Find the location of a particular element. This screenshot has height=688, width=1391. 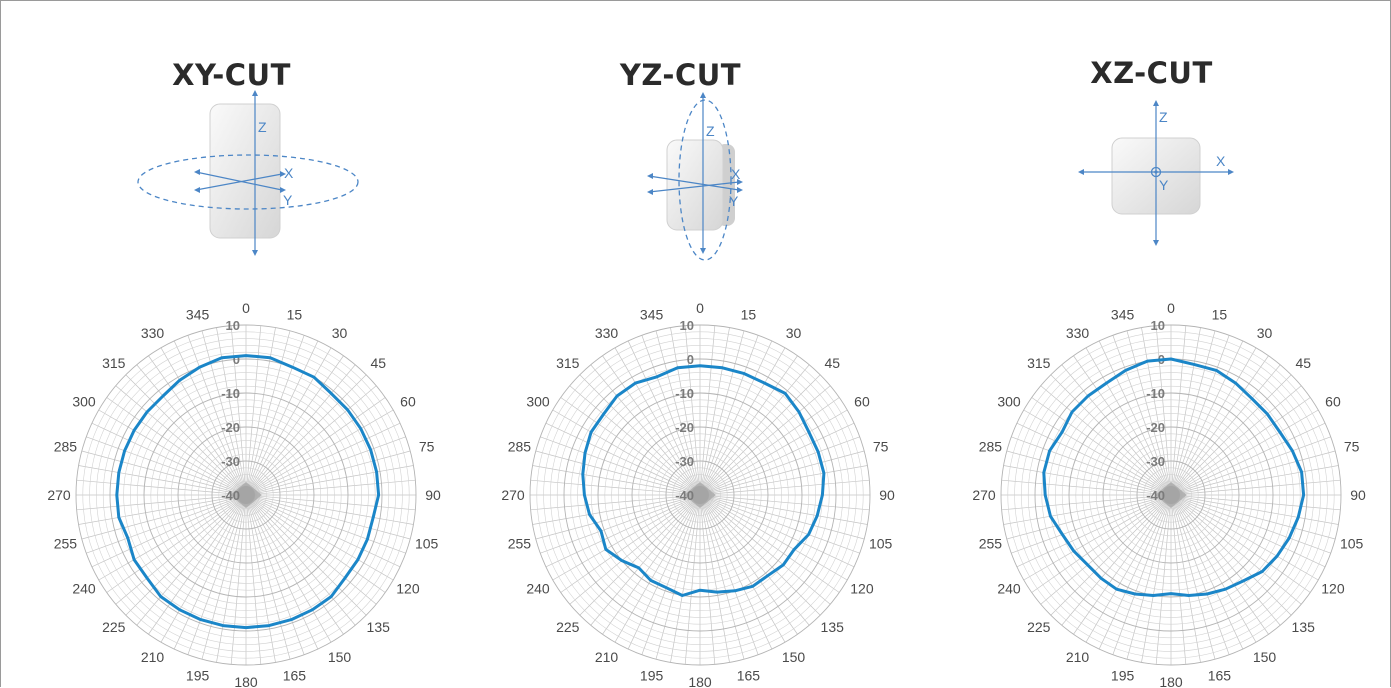

radial-tick-label: -40 is located at coordinates (684, 495).